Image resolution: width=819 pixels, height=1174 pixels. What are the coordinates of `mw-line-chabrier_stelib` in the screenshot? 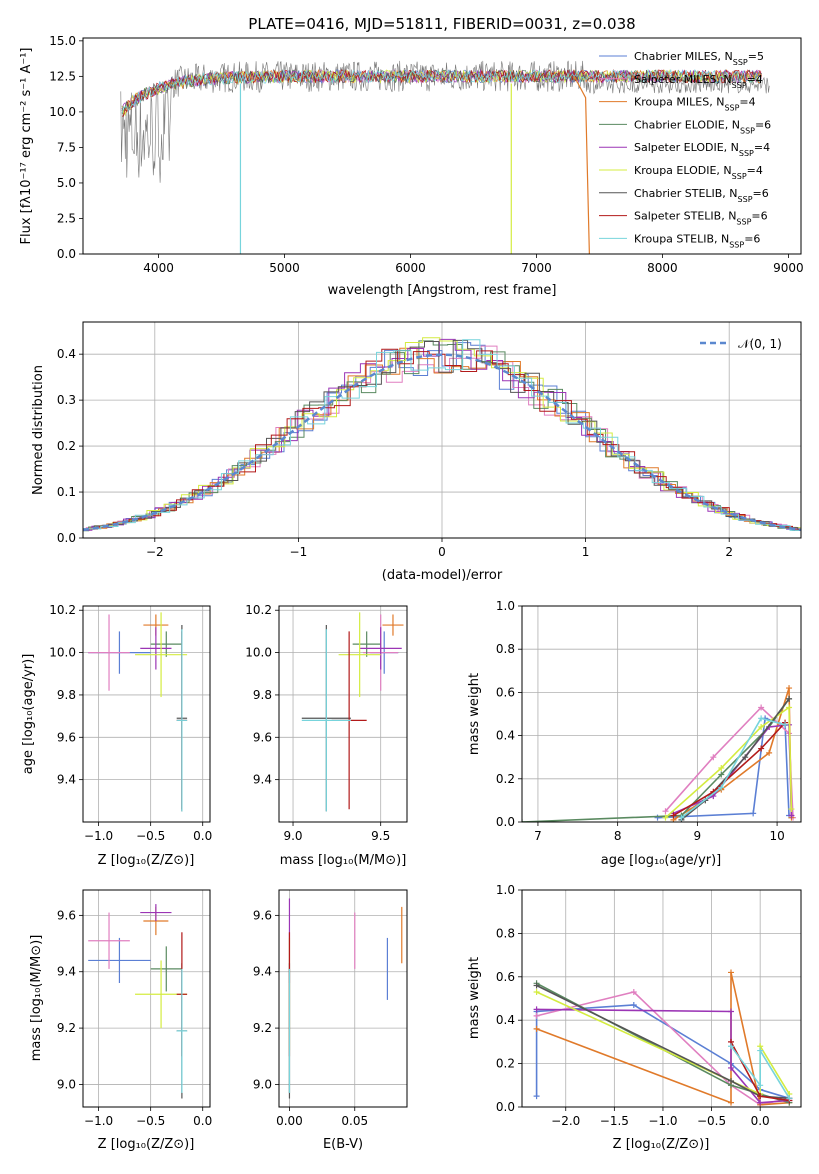 It's located at (735, 759).